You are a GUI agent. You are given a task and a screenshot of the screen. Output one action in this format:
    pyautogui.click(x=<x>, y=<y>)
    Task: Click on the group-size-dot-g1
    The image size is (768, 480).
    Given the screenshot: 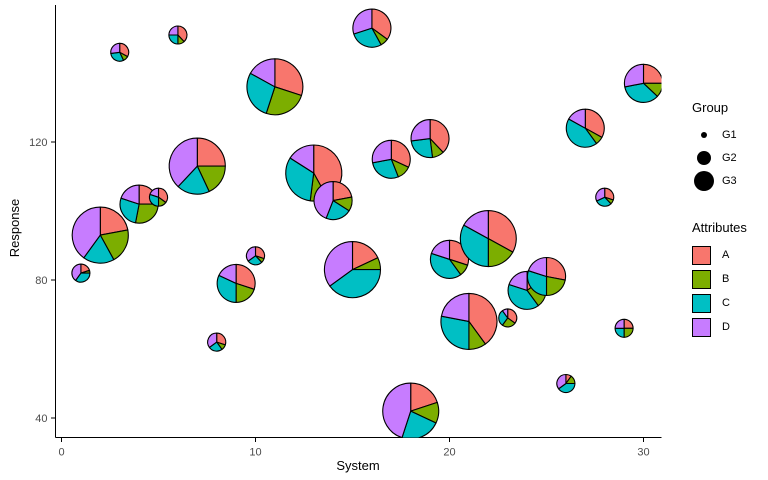 What is the action you would take?
    pyautogui.click(x=704, y=134)
    